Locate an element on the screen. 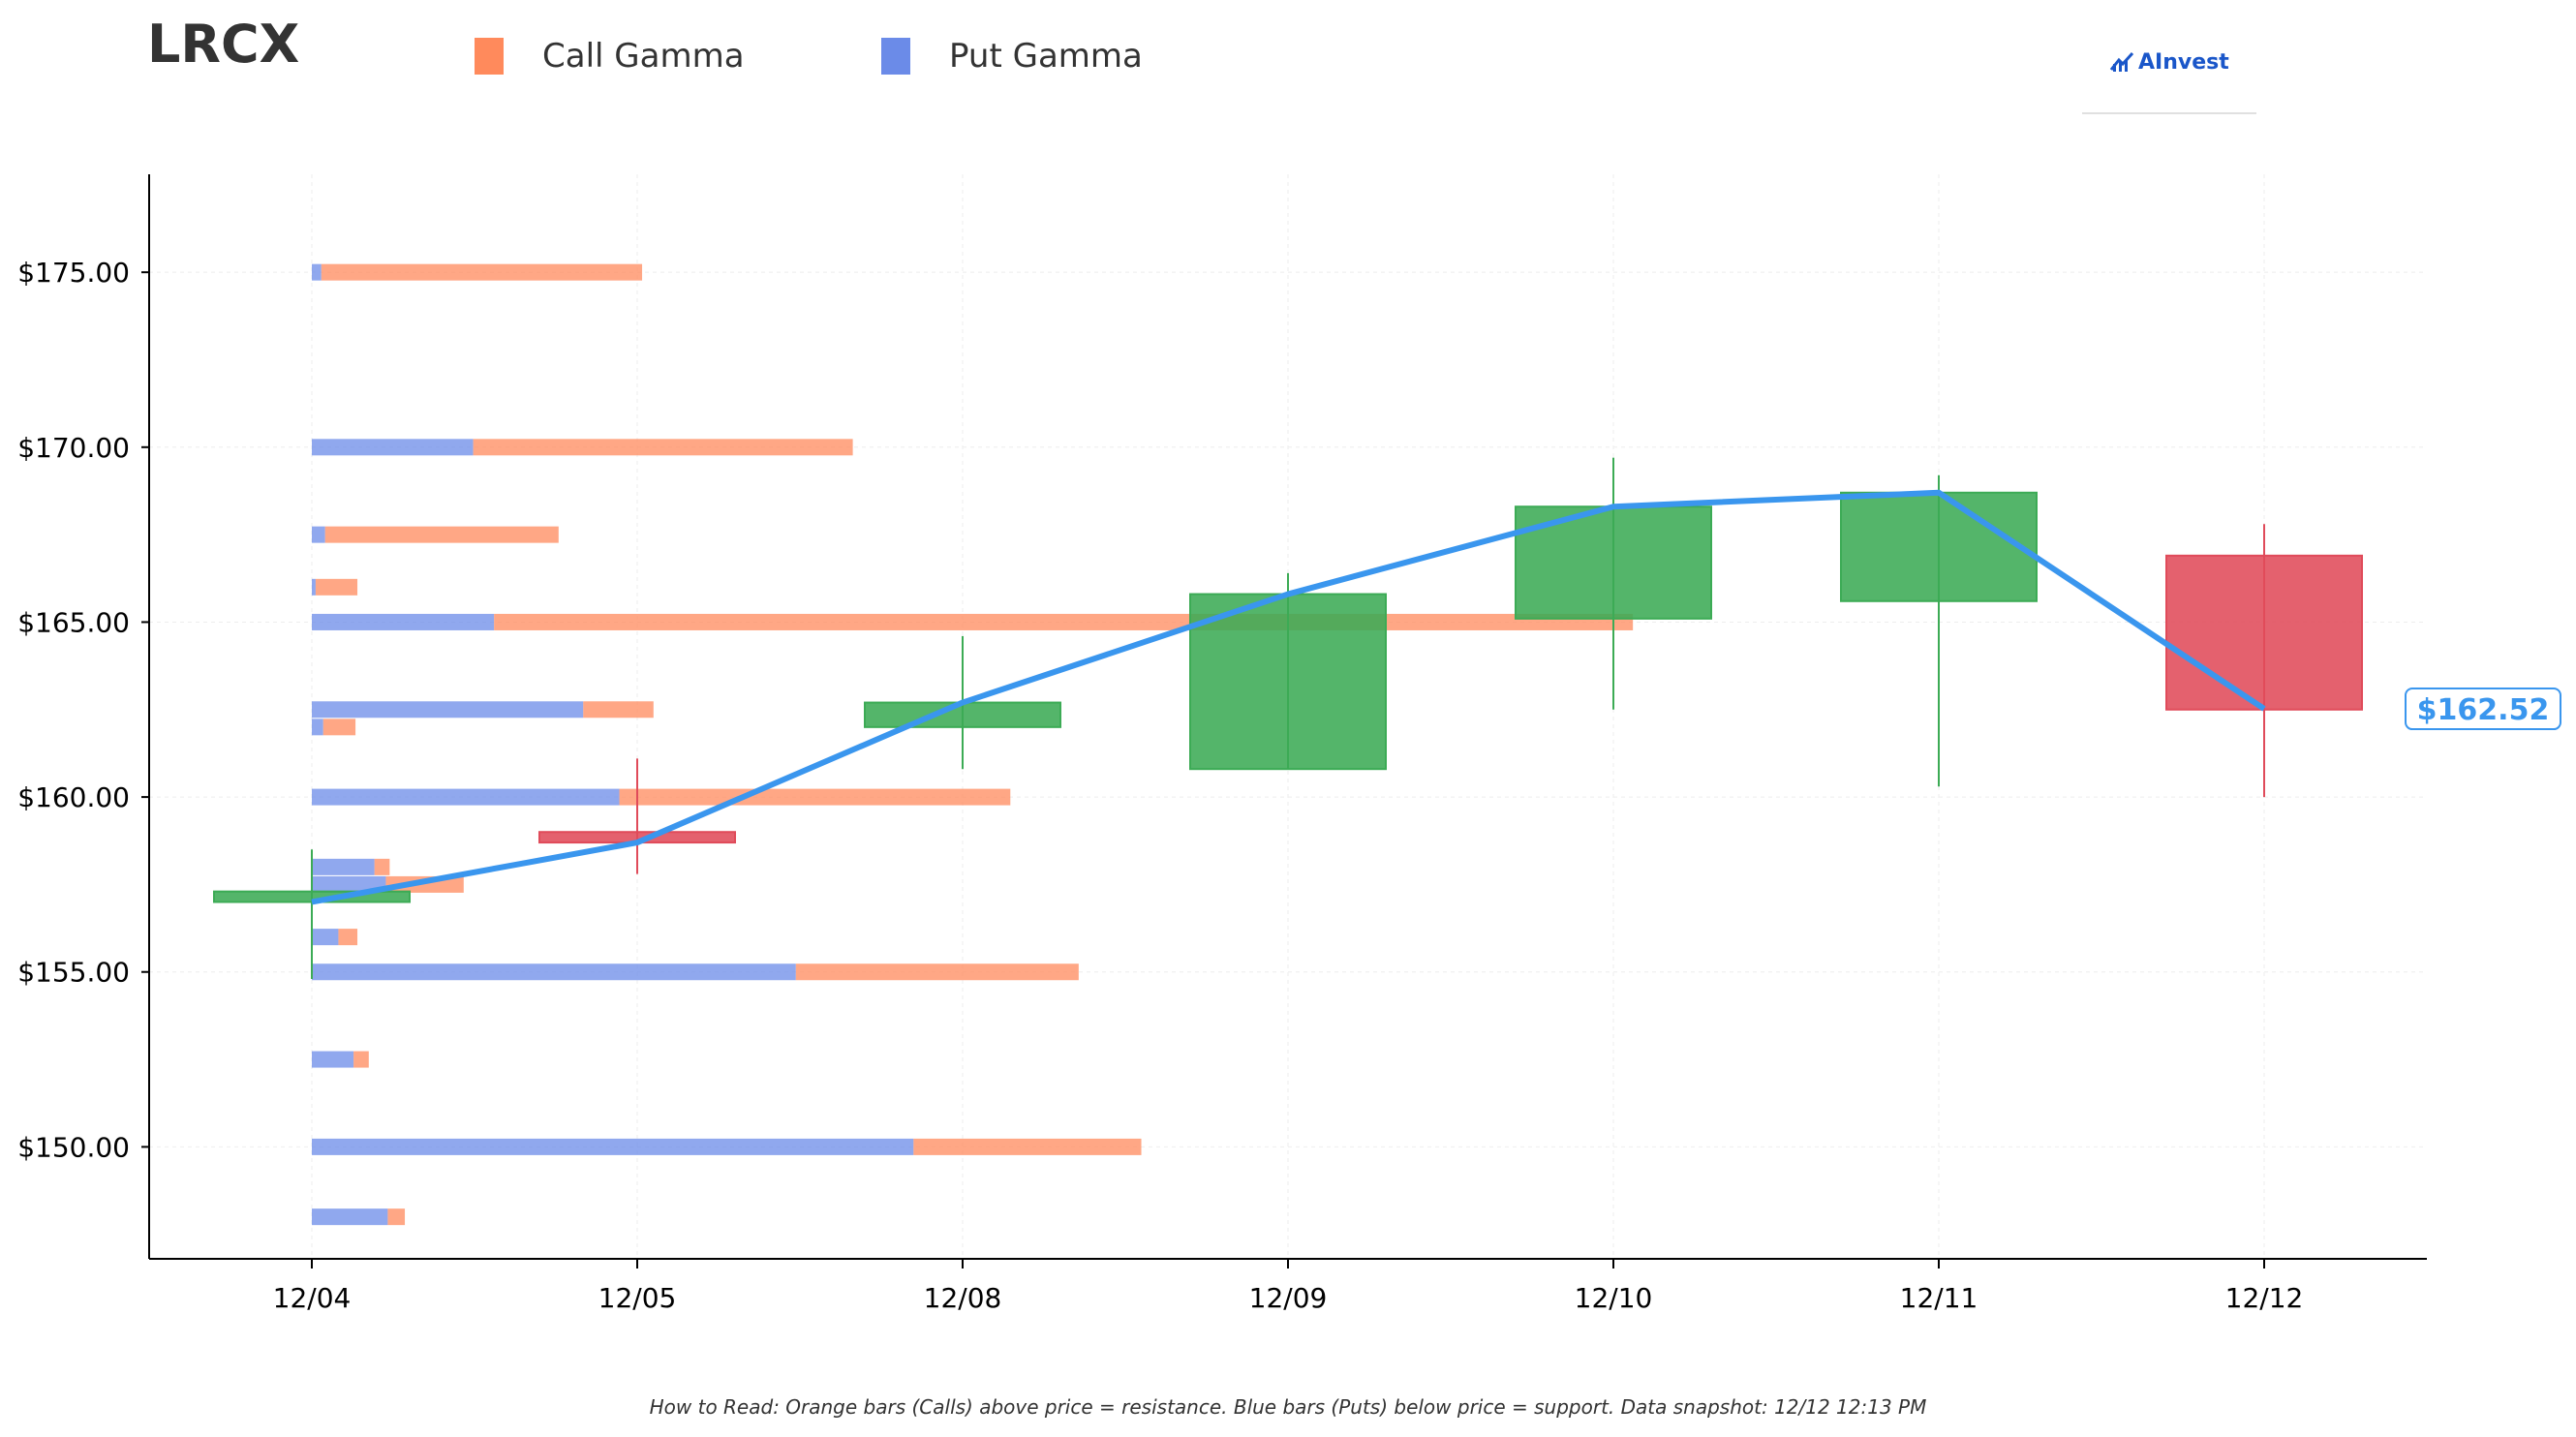 The image size is (2576, 1437). legend-label-put: Put Gamma is located at coordinates (1046, 57).